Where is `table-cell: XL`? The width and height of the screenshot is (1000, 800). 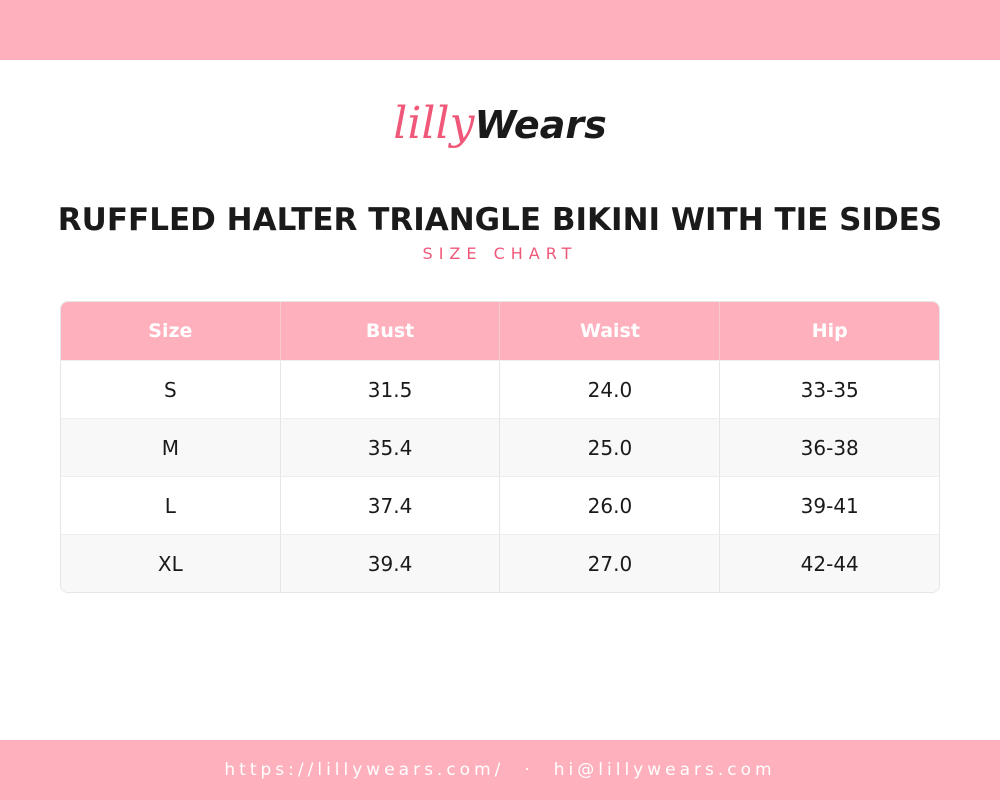
table-cell: XL is located at coordinates (170, 563).